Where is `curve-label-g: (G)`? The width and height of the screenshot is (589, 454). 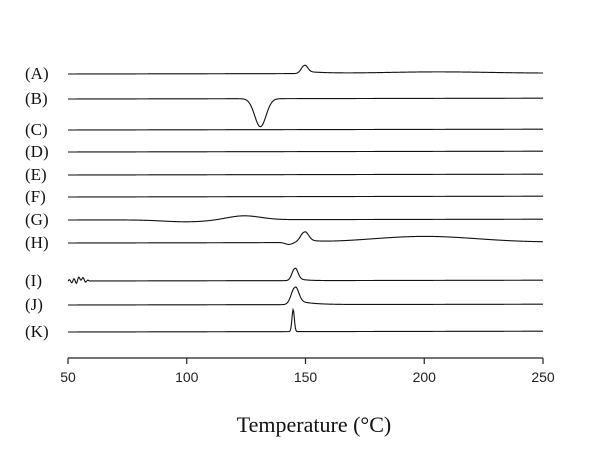
curve-label-g: (G) is located at coordinates (37, 219).